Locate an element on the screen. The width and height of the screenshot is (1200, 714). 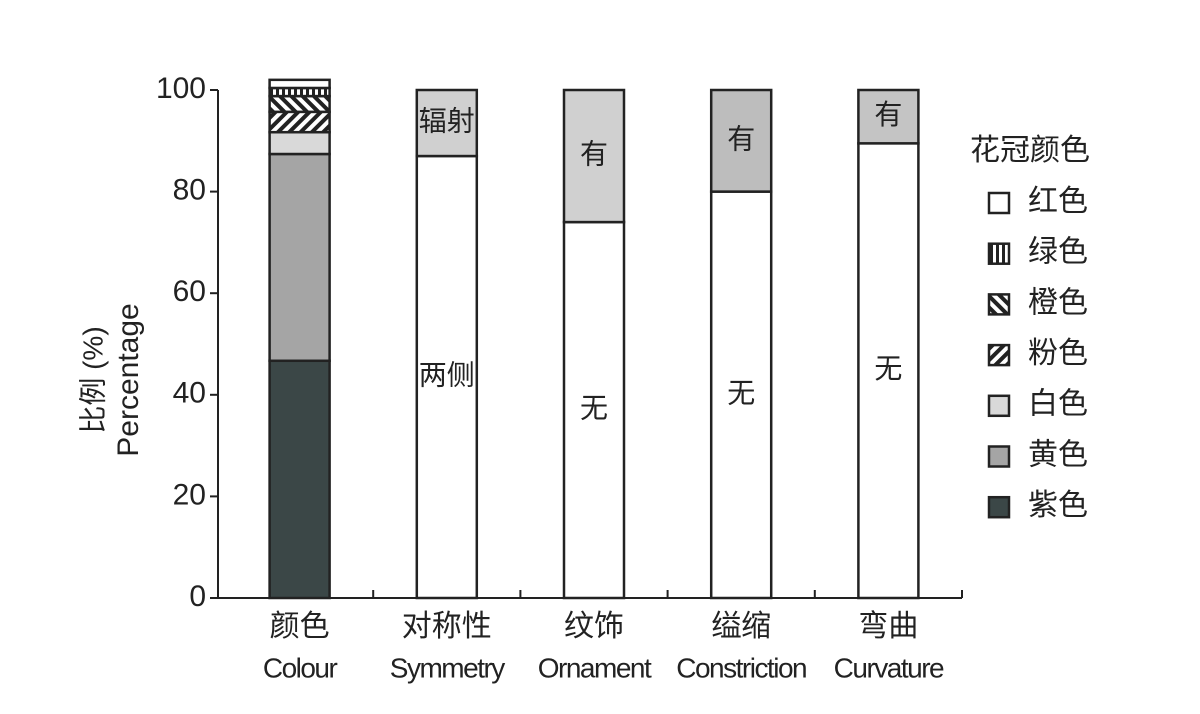
y-tick-label: 40 is located at coordinates (189, 393).